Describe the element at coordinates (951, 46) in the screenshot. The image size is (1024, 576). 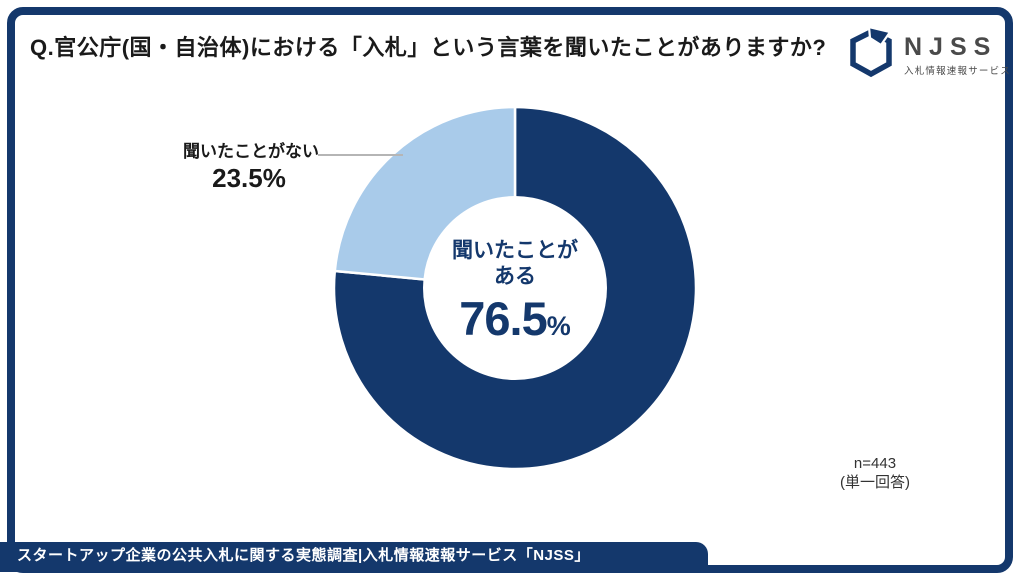
I see `njss-logo-name: NJSS` at that location.